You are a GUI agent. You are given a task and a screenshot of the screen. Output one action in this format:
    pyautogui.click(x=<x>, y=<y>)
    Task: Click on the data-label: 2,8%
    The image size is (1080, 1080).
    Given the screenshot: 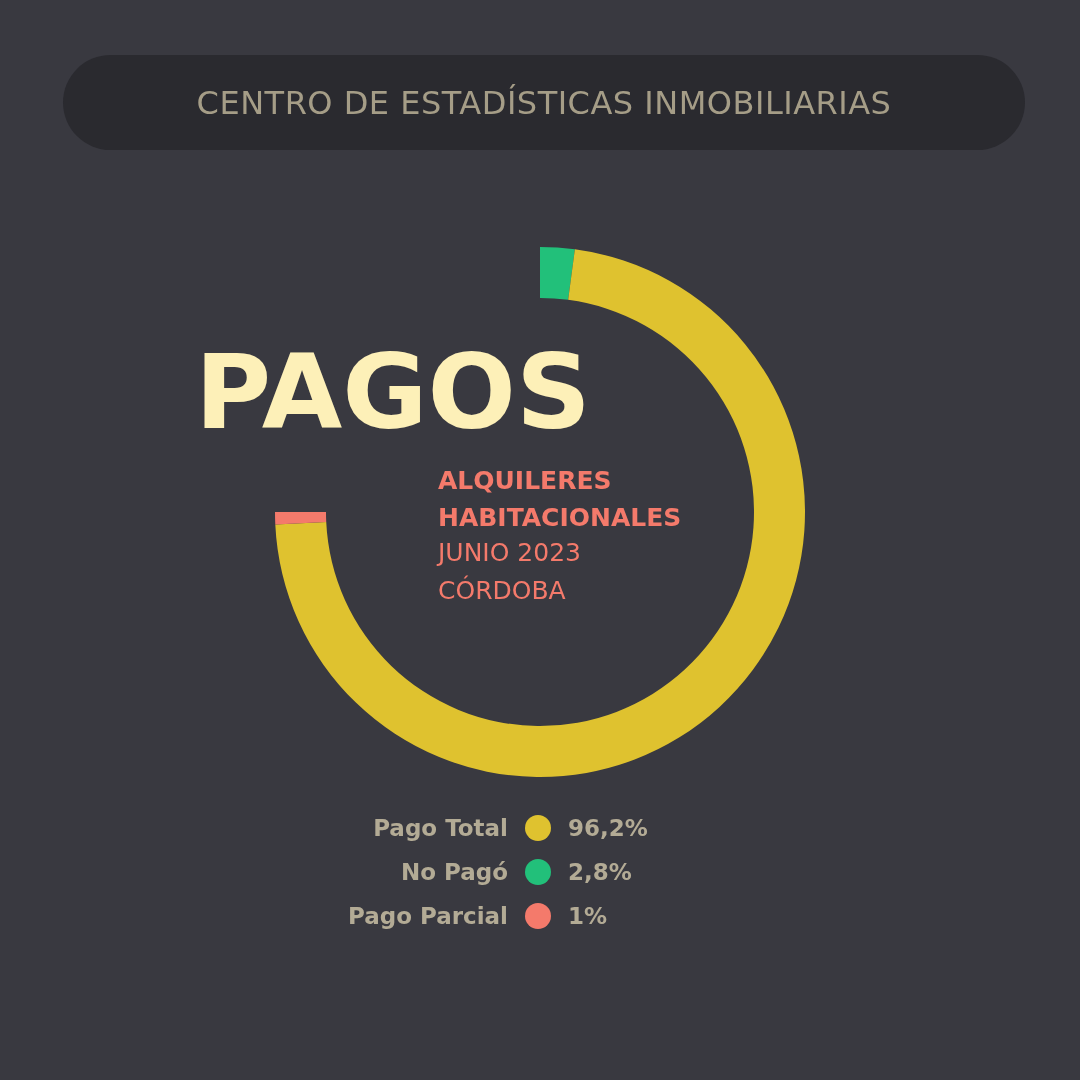 What is the action you would take?
    pyautogui.click(x=600, y=872)
    